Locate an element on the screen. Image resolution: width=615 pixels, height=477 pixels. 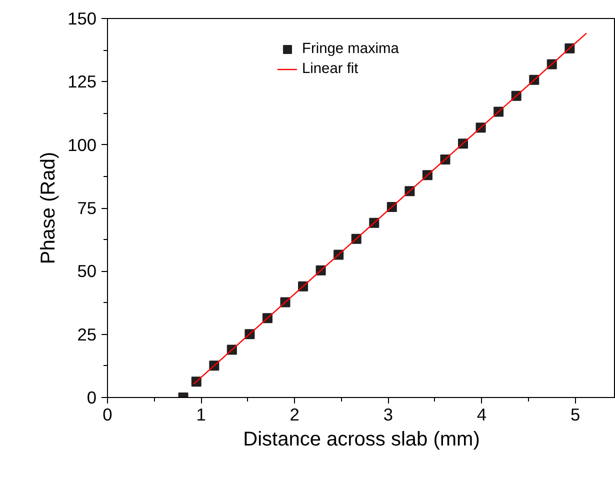
y-tick-label: 125 is located at coordinates (82, 82).